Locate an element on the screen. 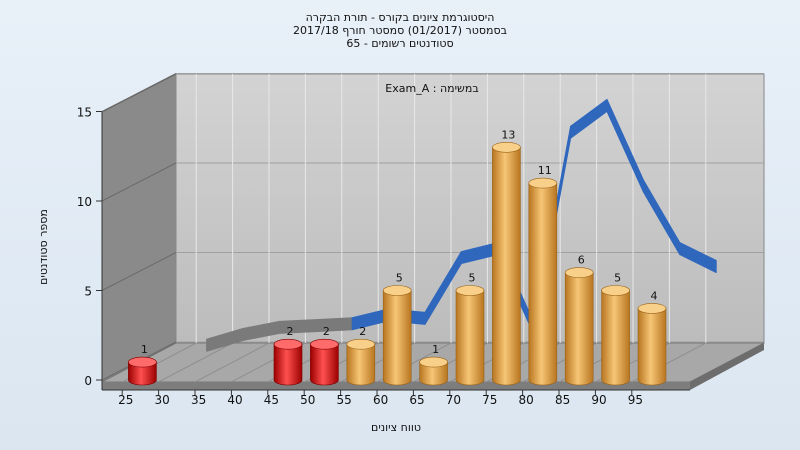 Image resolution: width=800 pixels, height=450 pixels. bar-value-label-5: 1 is located at coordinates (435, 349).